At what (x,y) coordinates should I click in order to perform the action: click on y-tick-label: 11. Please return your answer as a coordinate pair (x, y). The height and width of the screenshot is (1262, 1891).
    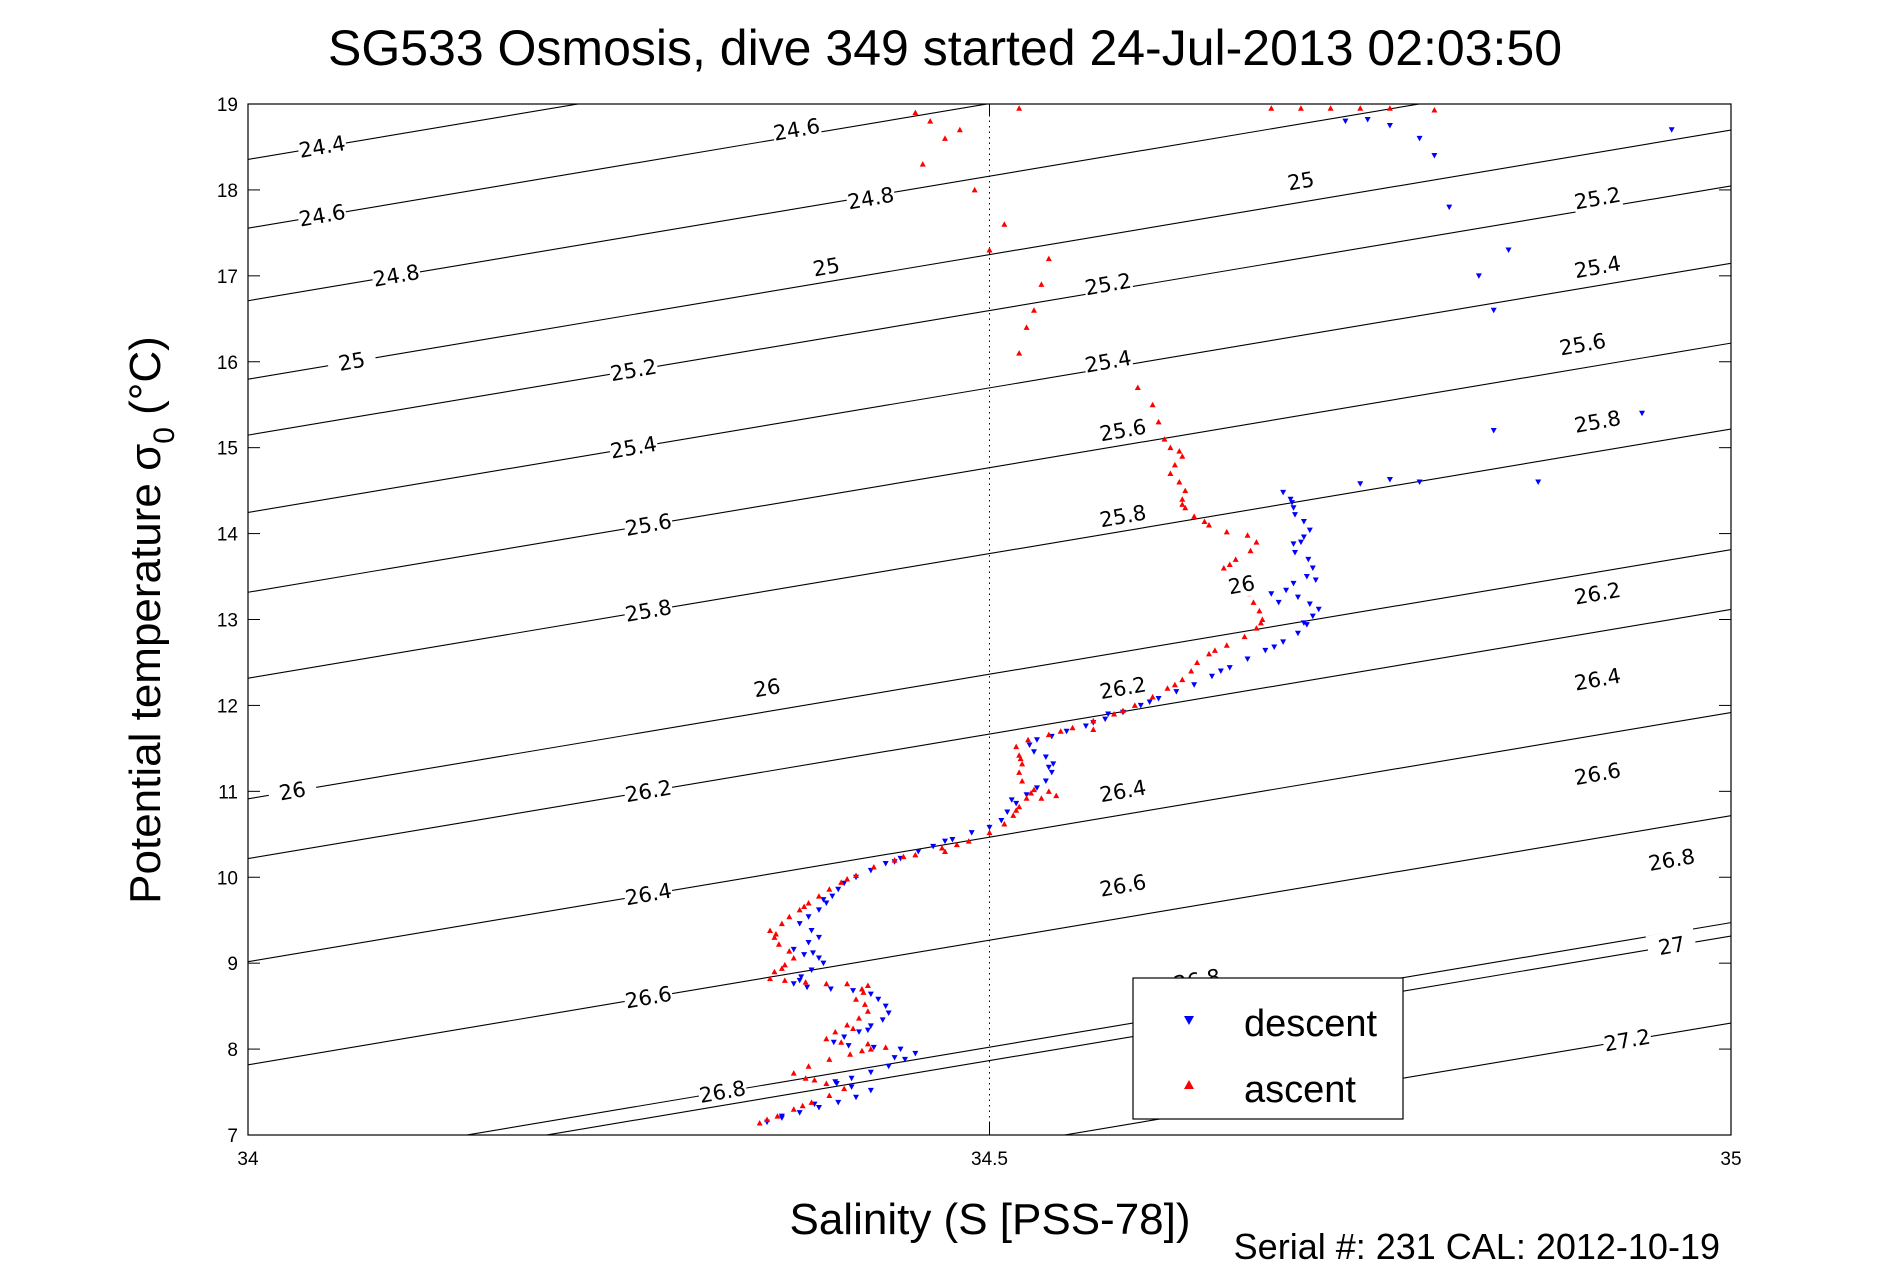
    Looking at the image, I should click on (228, 792).